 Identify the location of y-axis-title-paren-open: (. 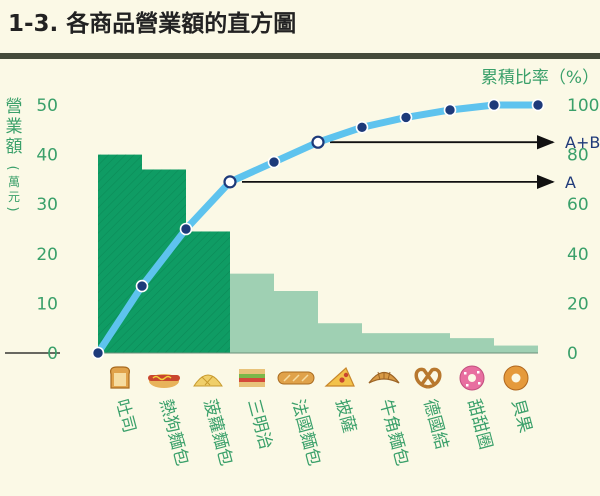
(12, 167).